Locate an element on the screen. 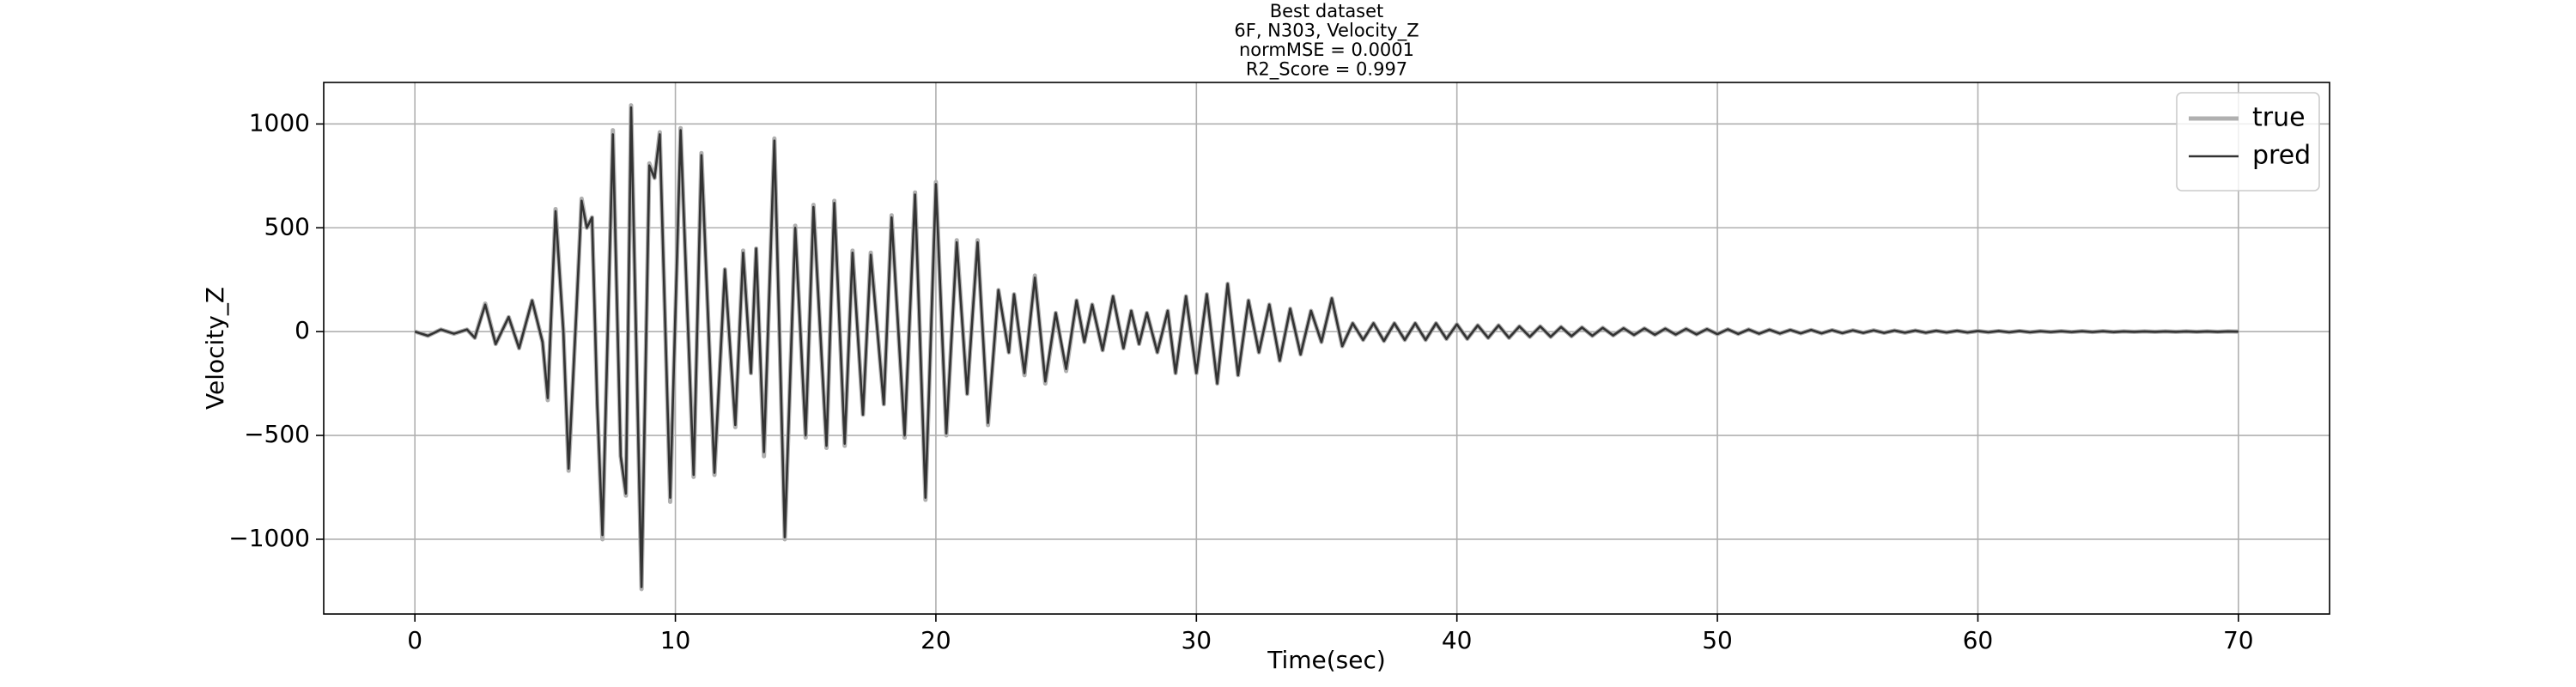  x-tick-label: 40 is located at coordinates (1458, 640).